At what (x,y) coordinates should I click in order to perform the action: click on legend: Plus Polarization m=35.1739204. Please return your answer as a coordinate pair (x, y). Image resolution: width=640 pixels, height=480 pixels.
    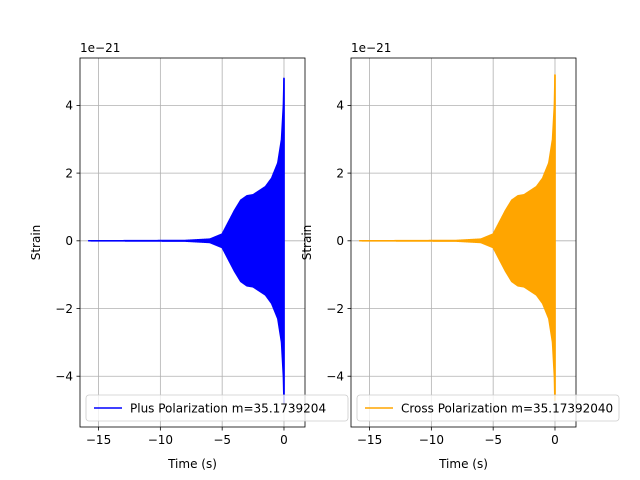
    Looking at the image, I should click on (217, 408).